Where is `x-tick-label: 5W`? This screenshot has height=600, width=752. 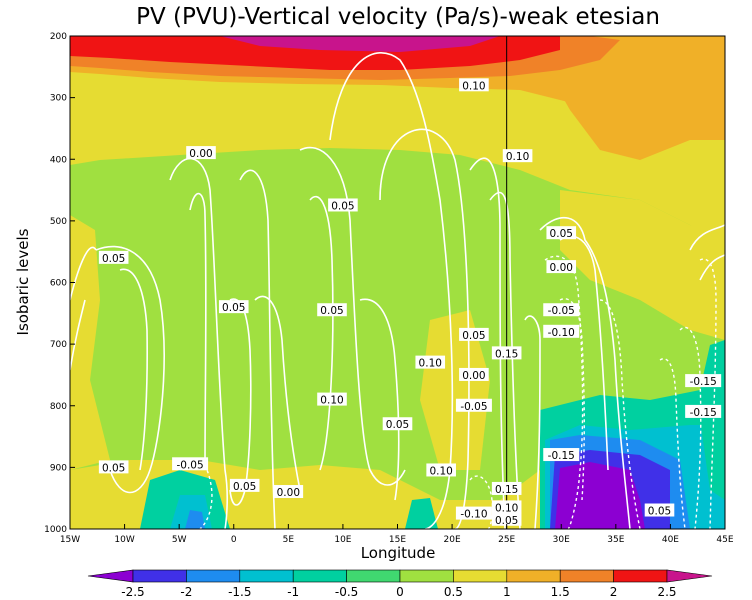 x-tick-label: 5W is located at coordinates (179, 540).